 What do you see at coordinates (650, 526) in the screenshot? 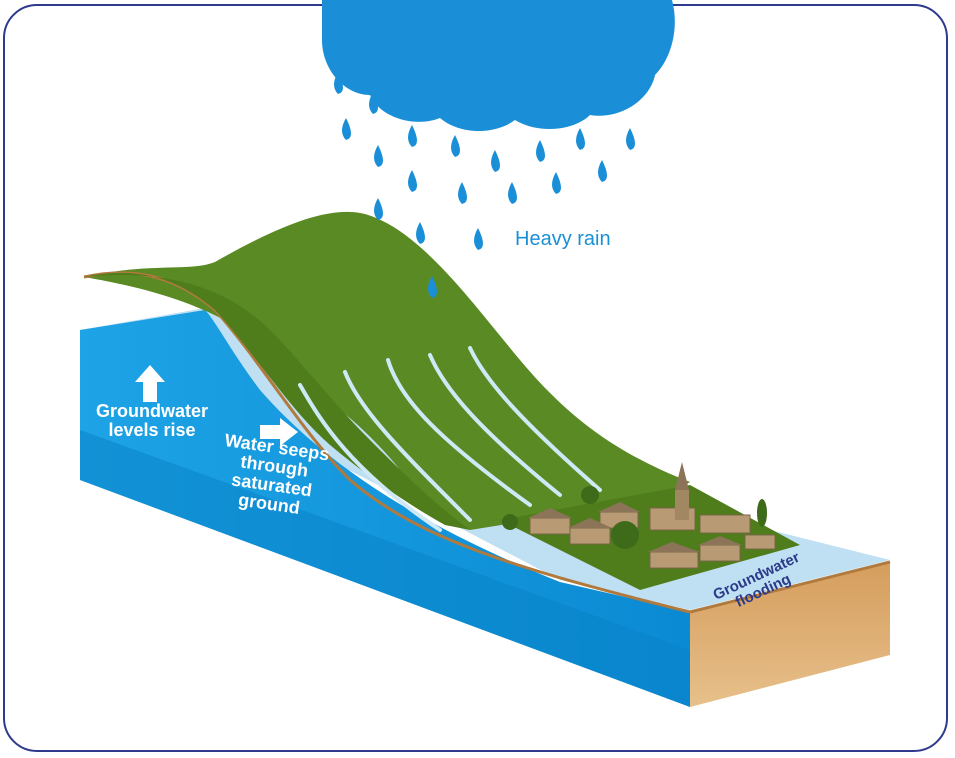
I see `village-icon` at bounding box center [650, 526].